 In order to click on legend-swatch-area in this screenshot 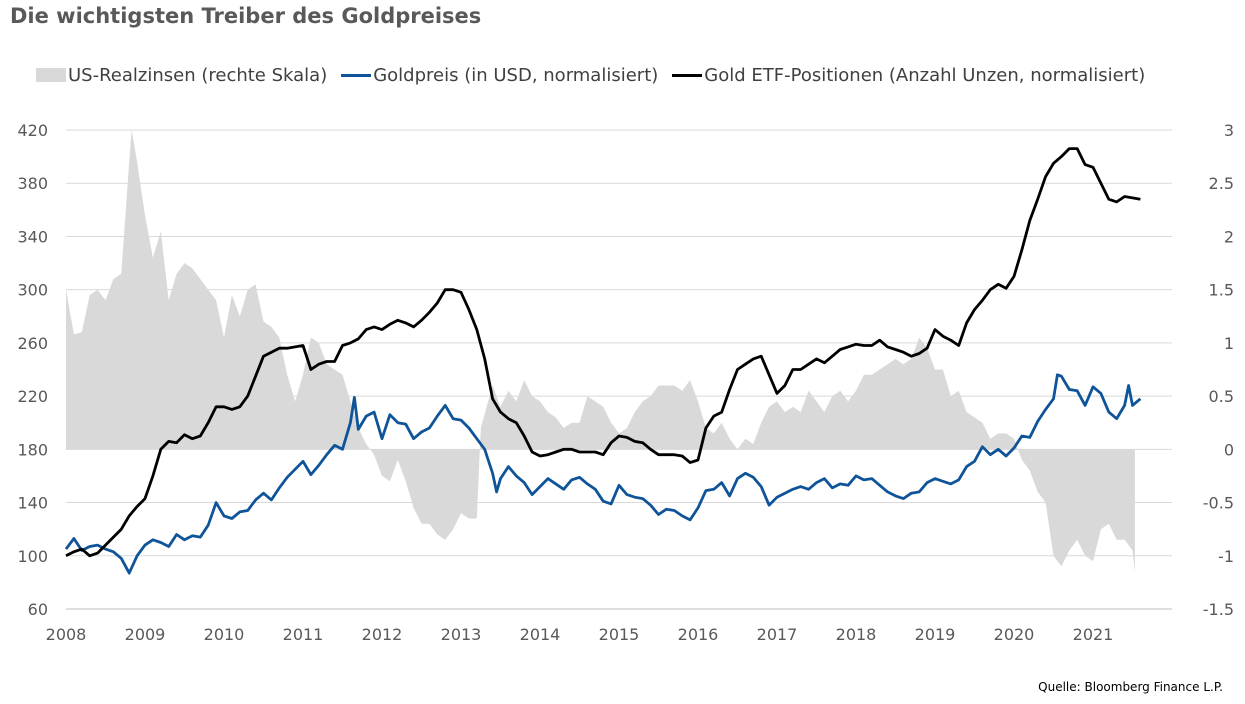, I will do `click(51, 75)`.